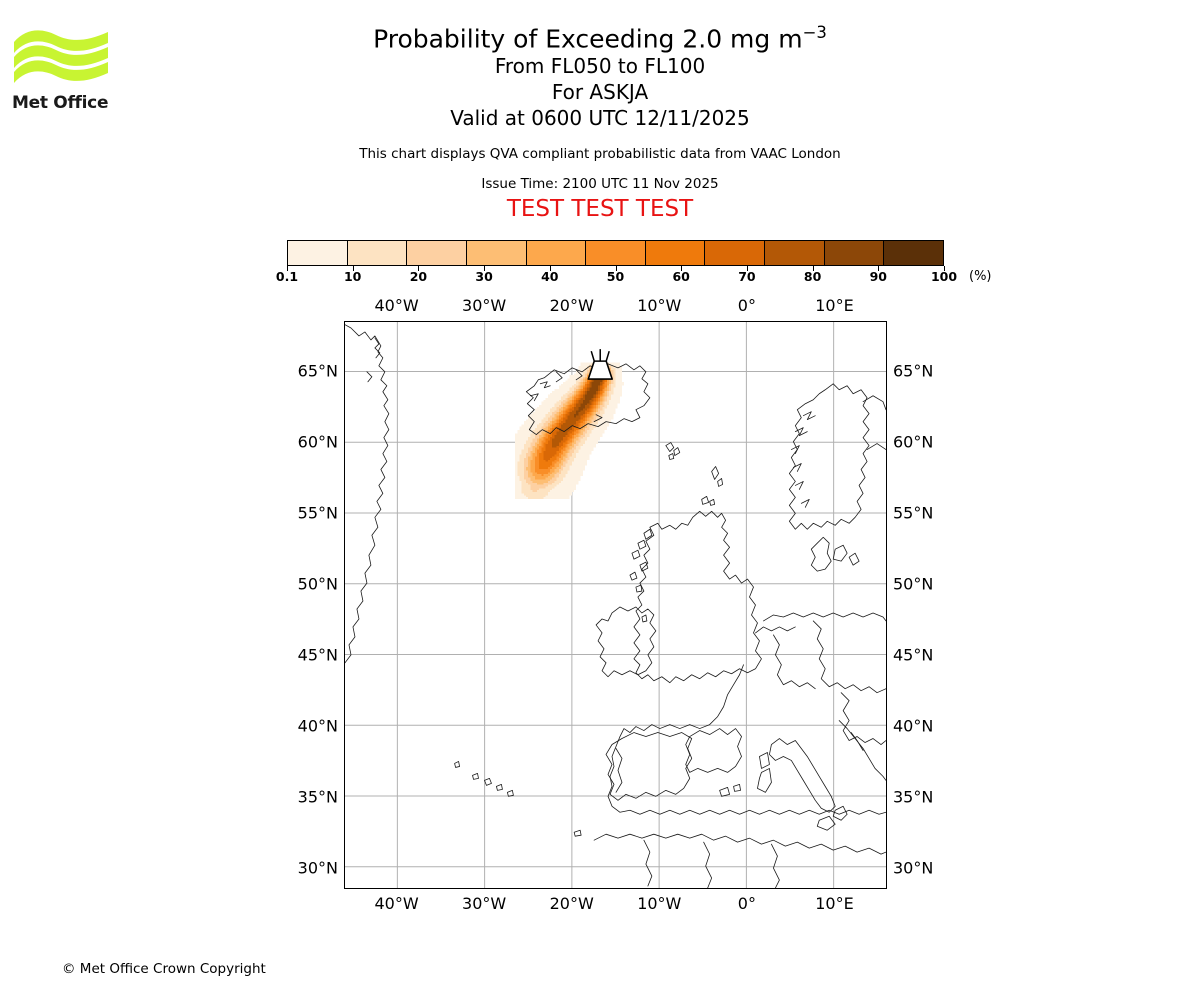 This screenshot has height=1000, width=1200. What do you see at coordinates (419, 268) in the screenshot?
I see `colorbar-tick` at bounding box center [419, 268].